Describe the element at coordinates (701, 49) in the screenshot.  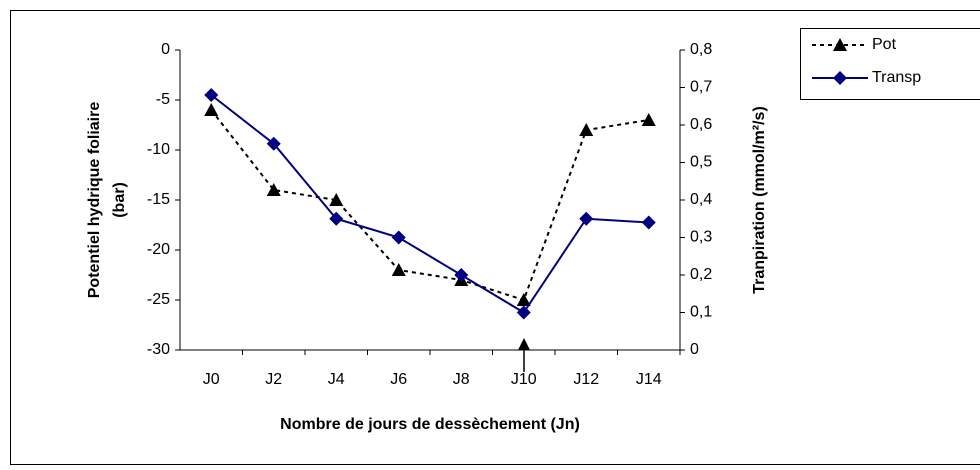
I see `y2-tick-label: 0,8` at that location.